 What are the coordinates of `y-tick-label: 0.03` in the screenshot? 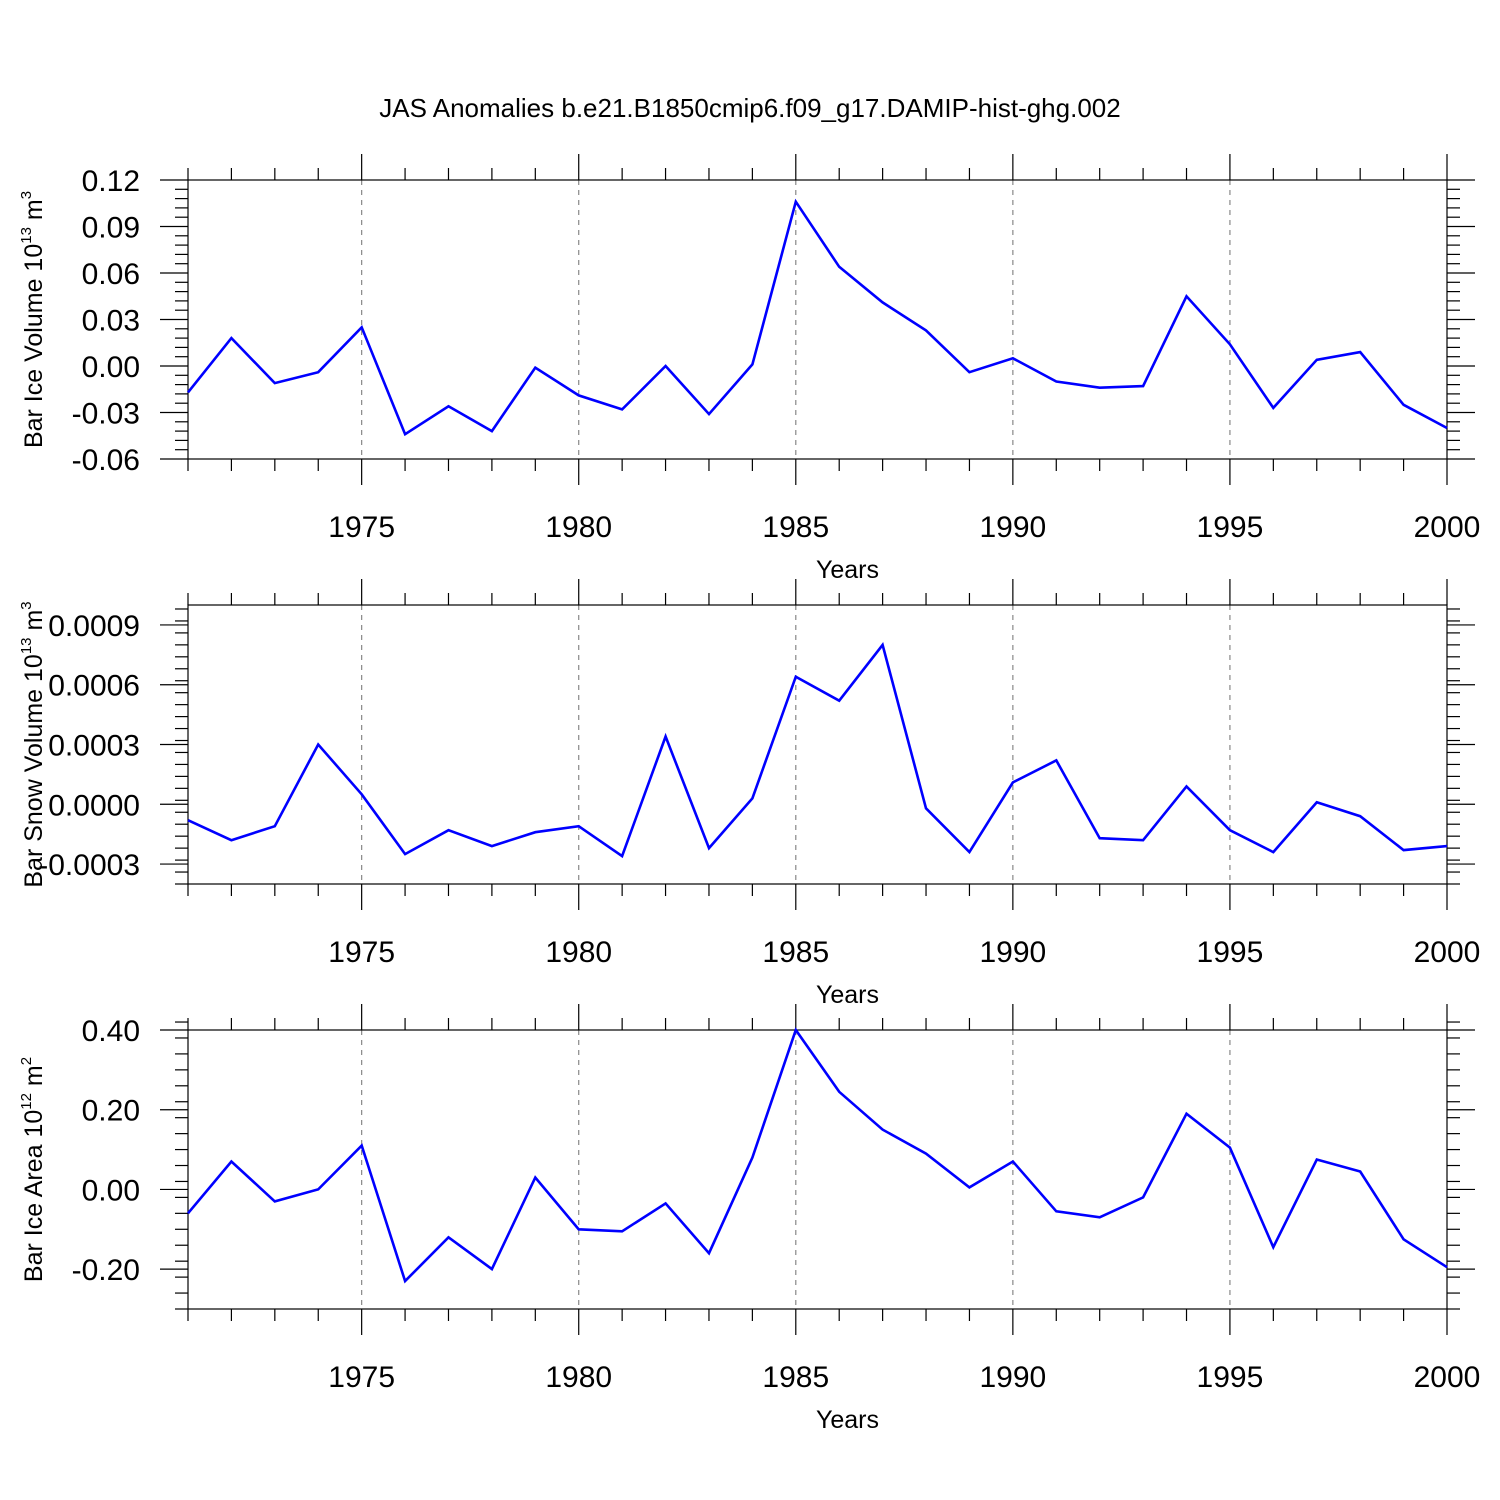 It's located at (111, 321).